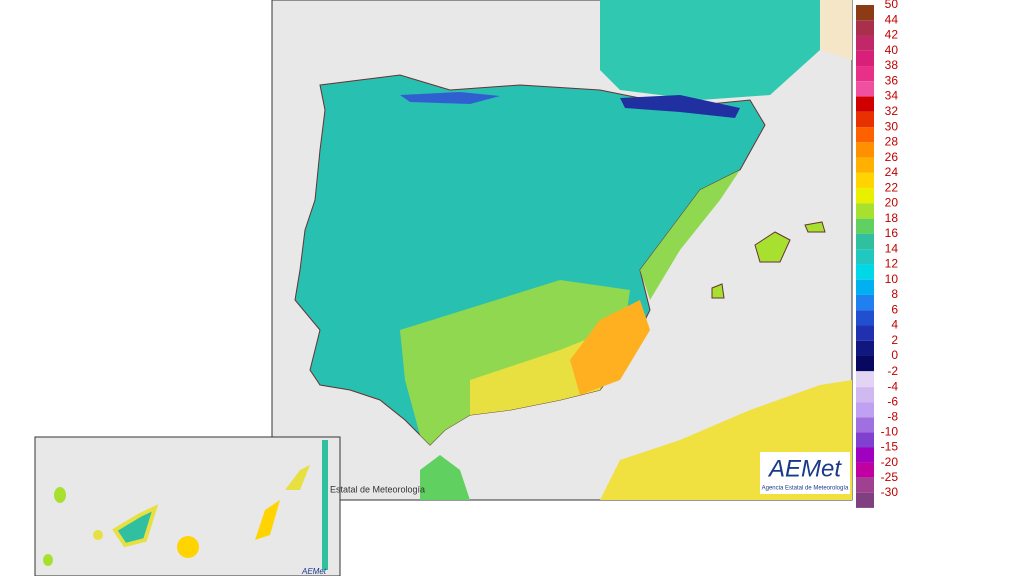 Image resolution: width=1024 pixels, height=581 pixels. What do you see at coordinates (892, 187) in the screenshot?
I see `legend-label: 22` at bounding box center [892, 187].